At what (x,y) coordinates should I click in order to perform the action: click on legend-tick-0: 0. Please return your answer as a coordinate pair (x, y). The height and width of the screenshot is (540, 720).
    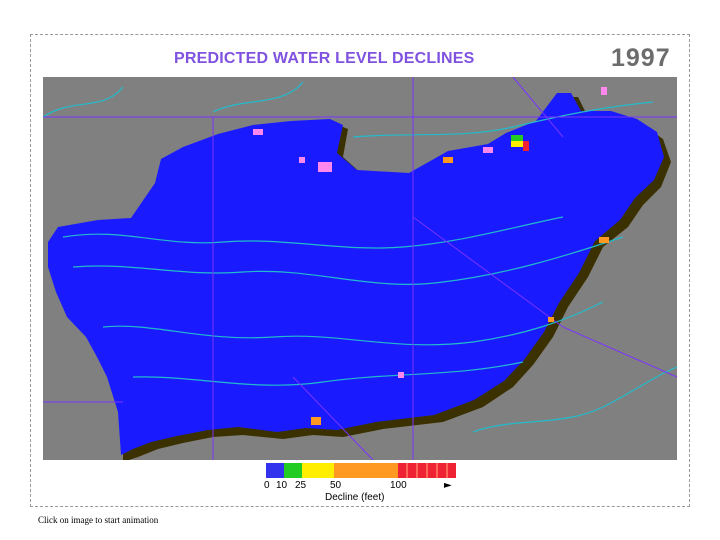
    Looking at the image, I should click on (267, 485).